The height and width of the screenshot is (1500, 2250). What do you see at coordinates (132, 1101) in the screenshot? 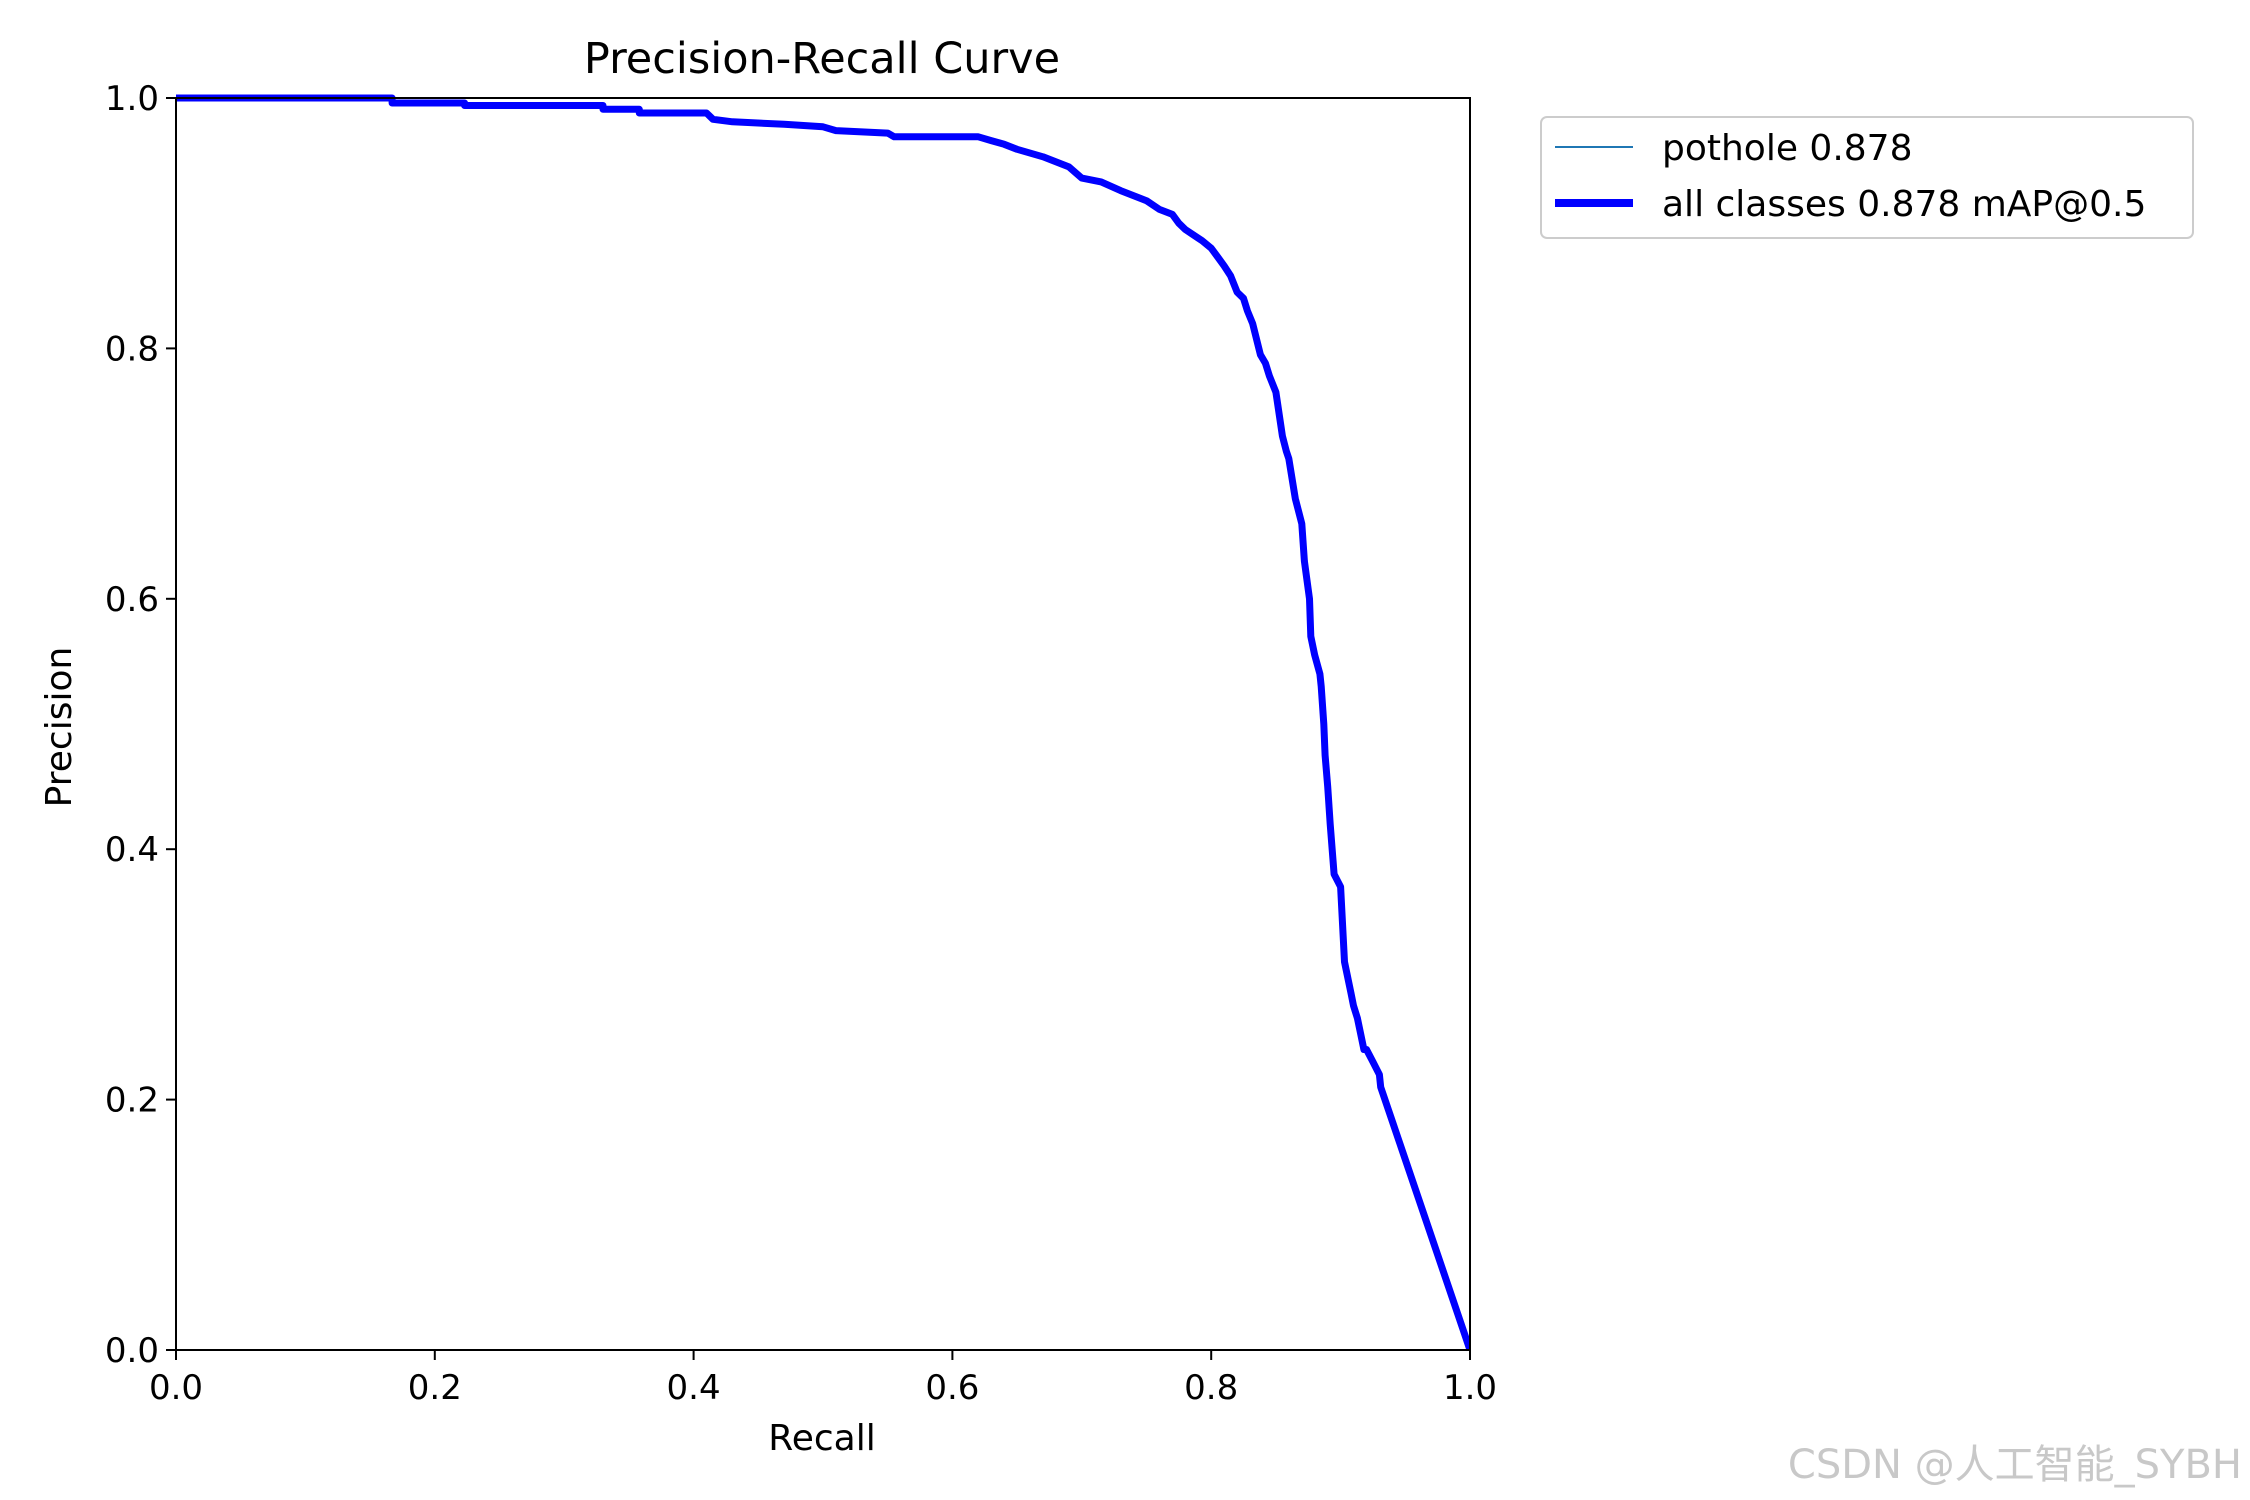
I see `y-tick-label: 0.2` at bounding box center [132, 1101].